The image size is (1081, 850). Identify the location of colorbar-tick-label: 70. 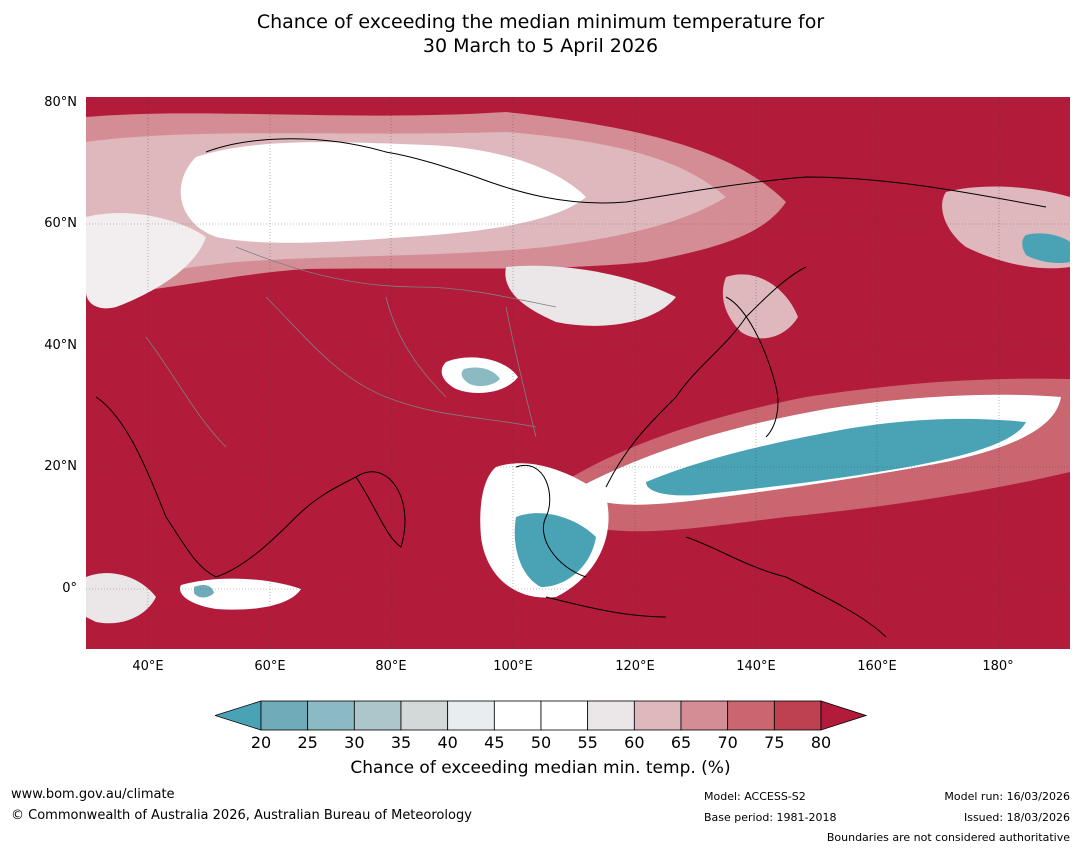
(727, 742).